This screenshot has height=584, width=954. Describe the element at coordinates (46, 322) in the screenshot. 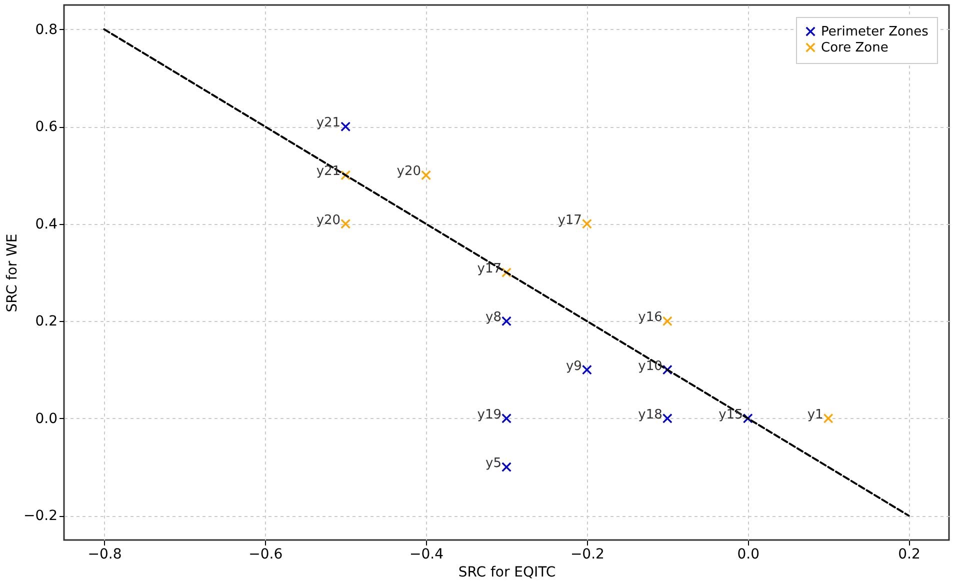

I see `y-tick-label: 0.2` at that location.